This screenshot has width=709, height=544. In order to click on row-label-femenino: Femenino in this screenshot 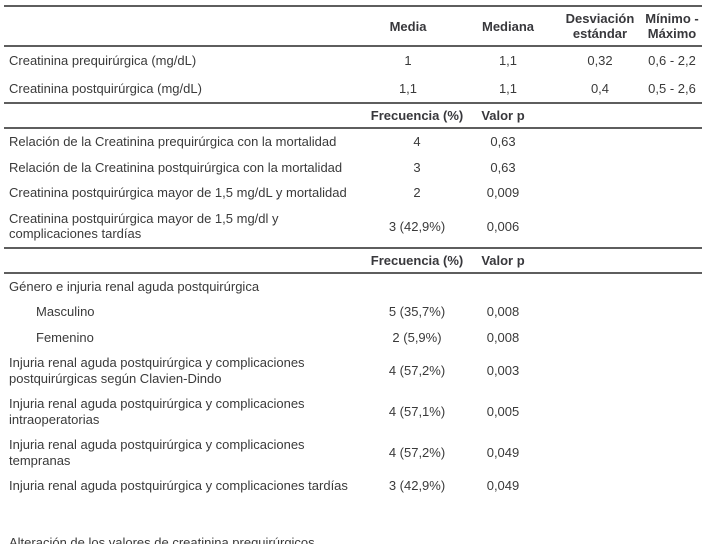, I will do `click(65, 337)`.